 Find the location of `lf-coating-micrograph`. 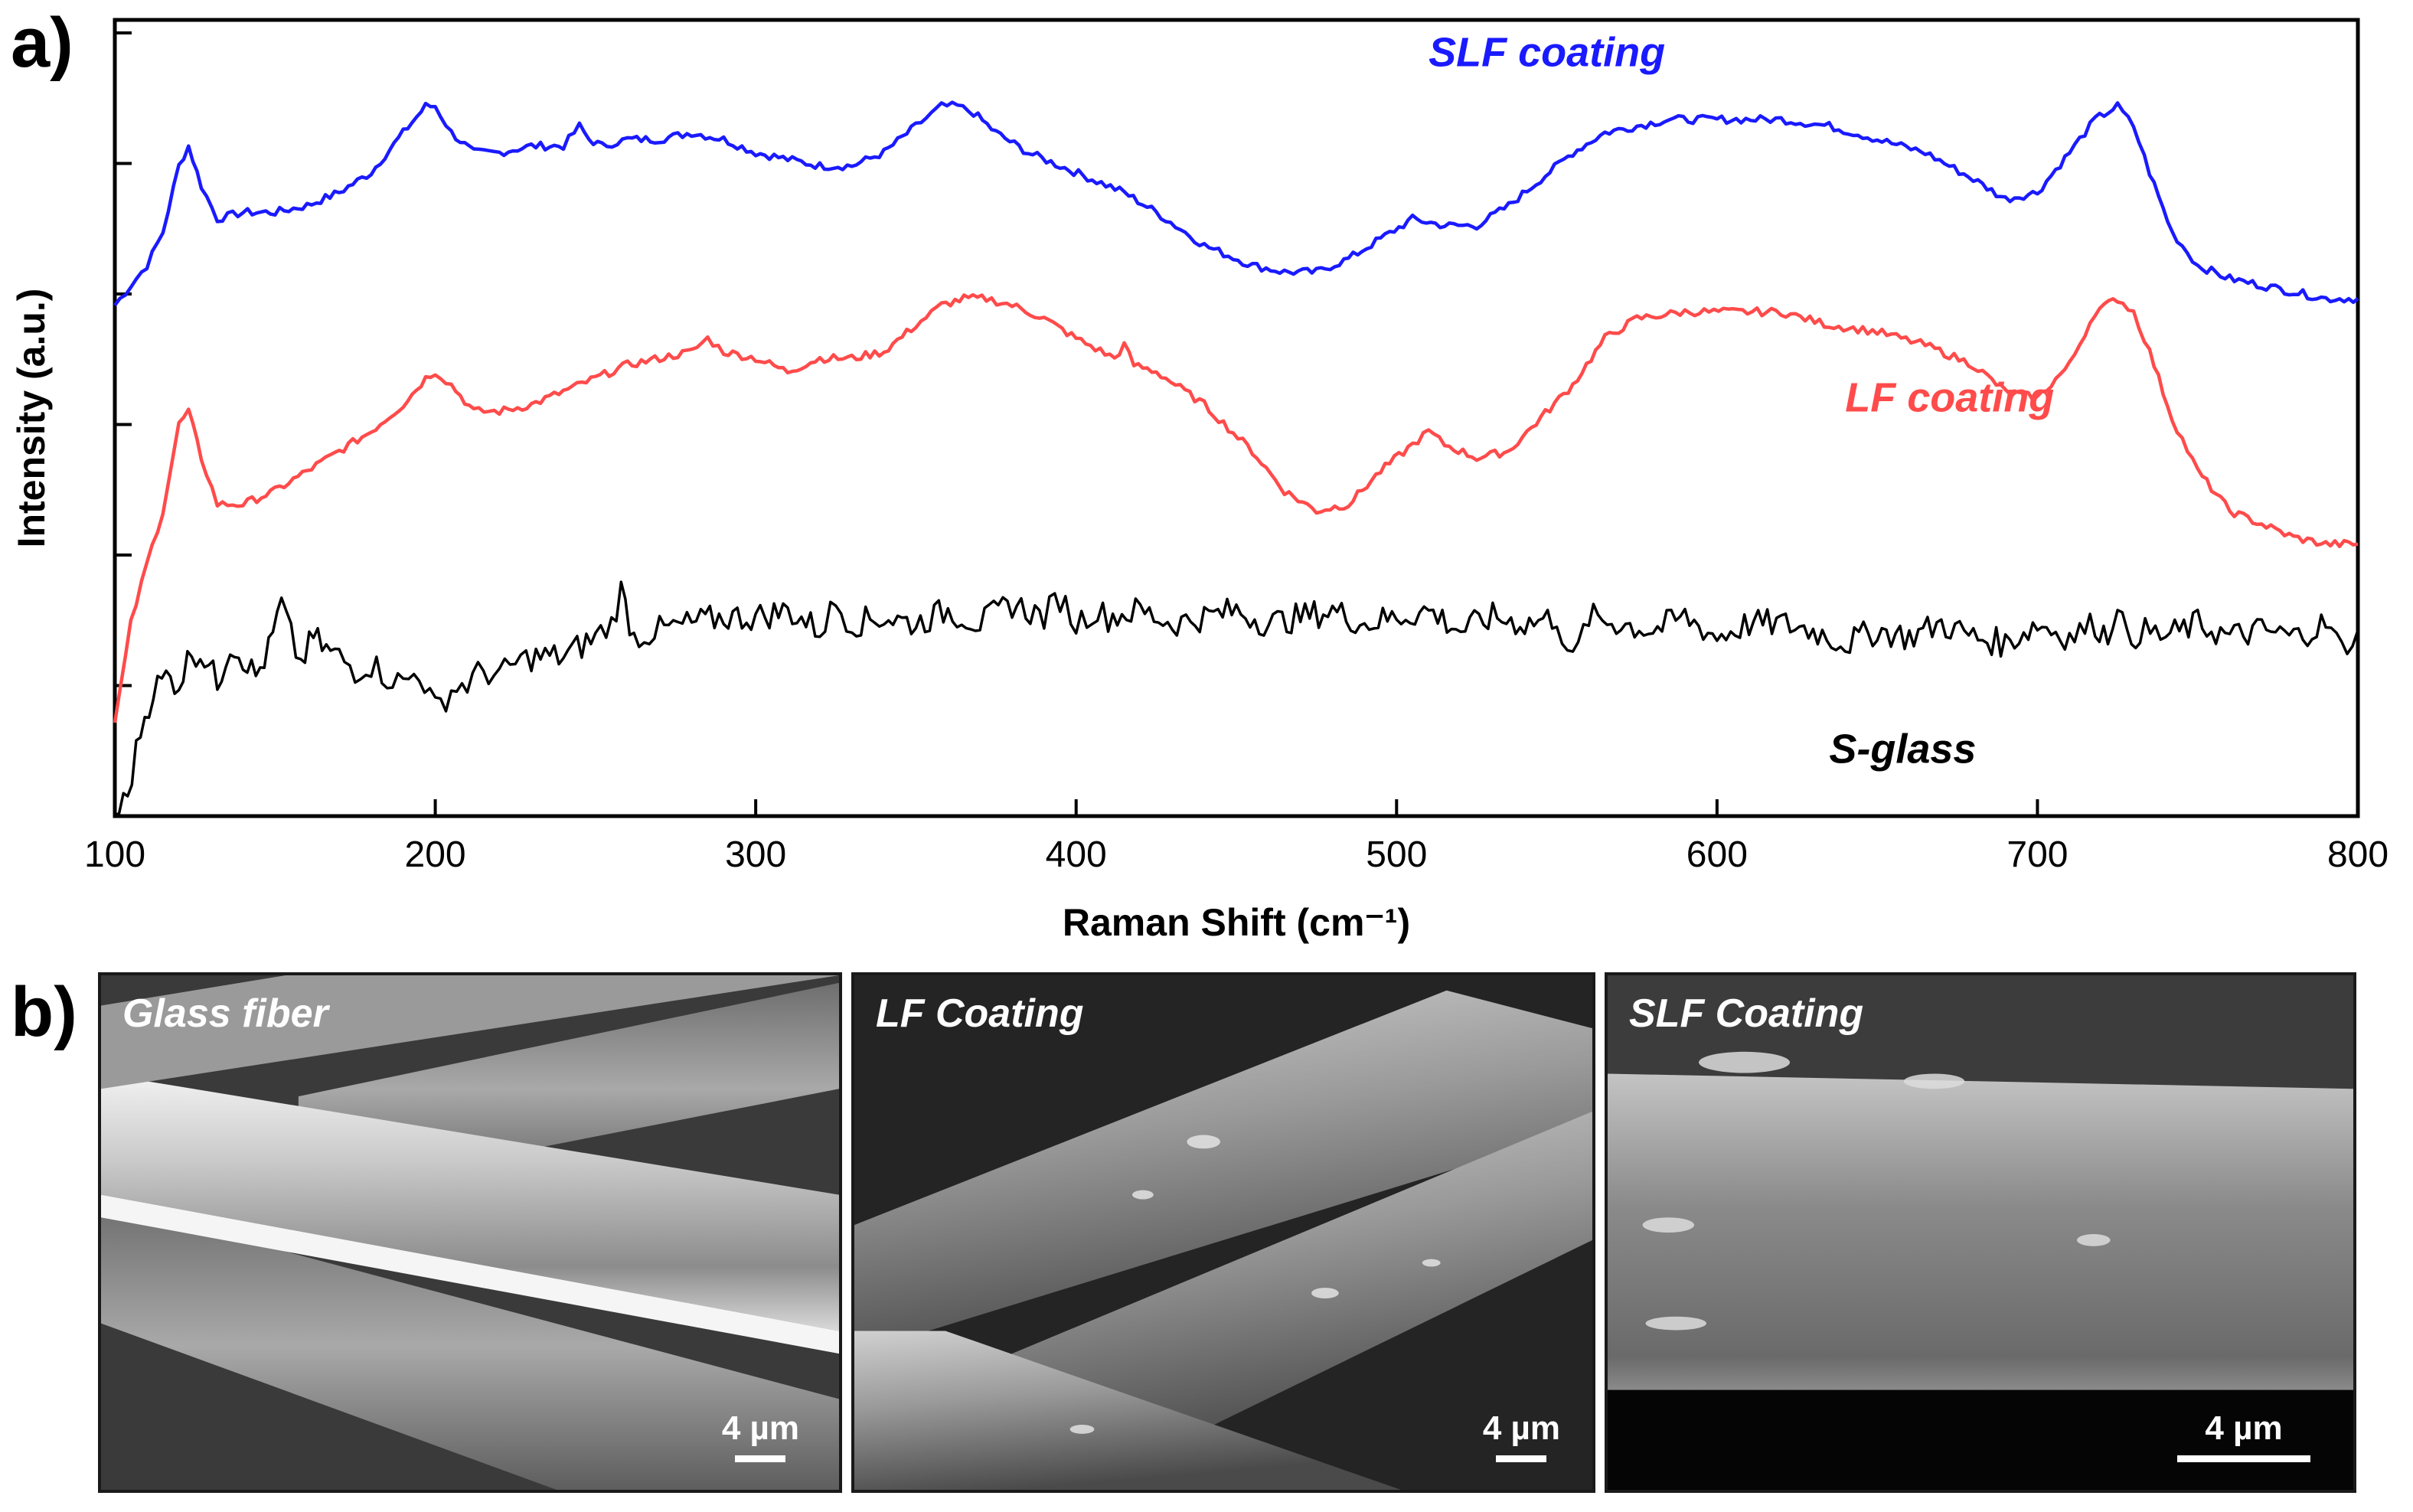

lf-coating-micrograph is located at coordinates (1223, 1232).